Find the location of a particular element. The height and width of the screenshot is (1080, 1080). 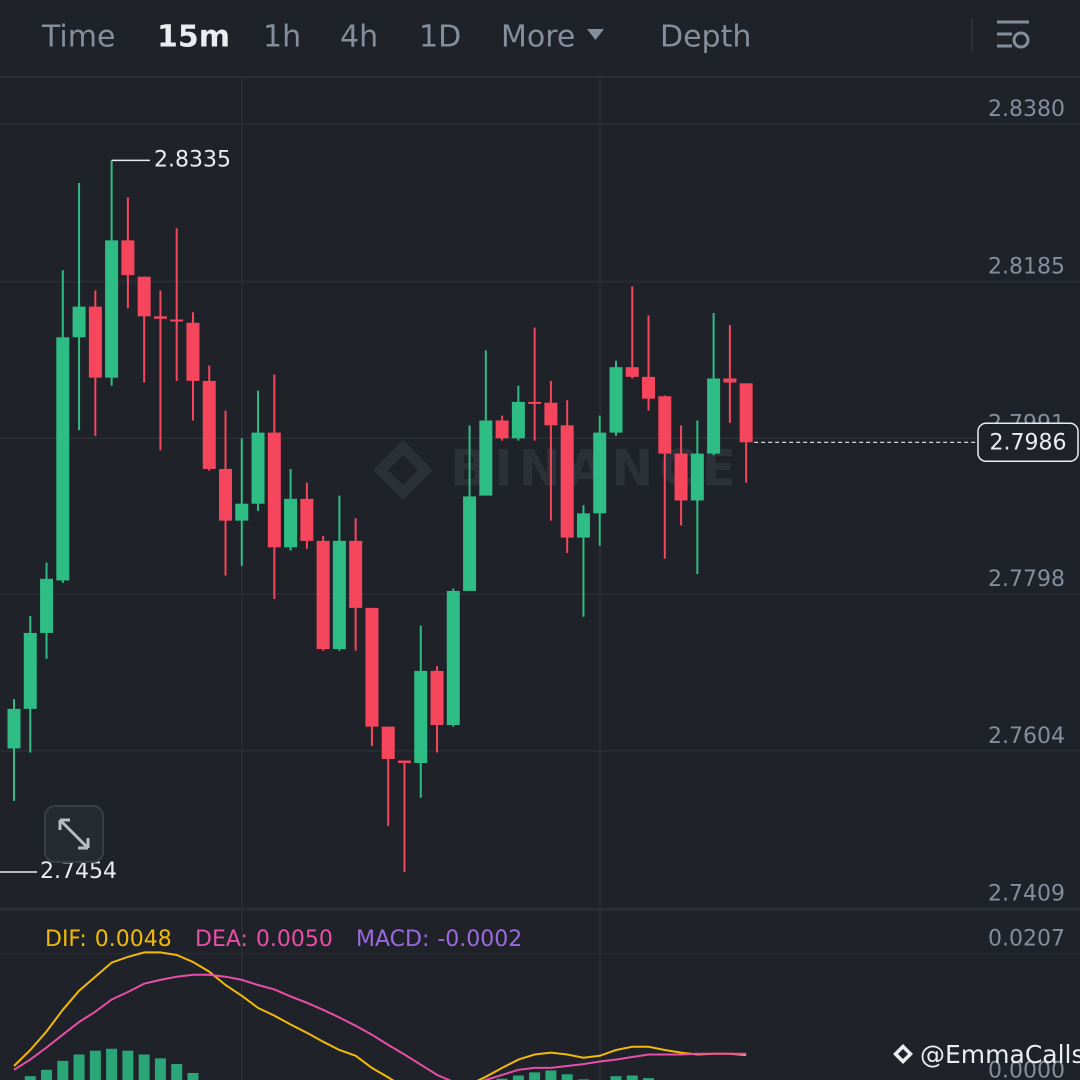

watermark-logo is located at coordinates (403, 470).